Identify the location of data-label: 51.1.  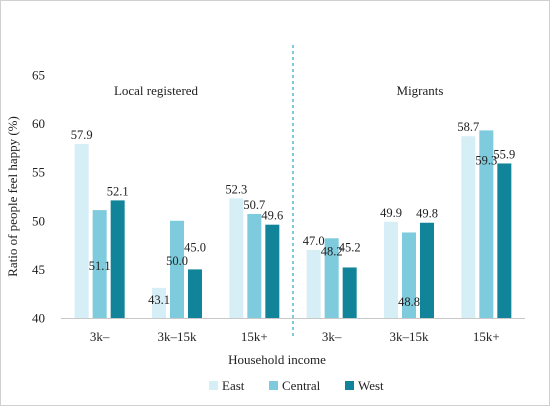
(100, 266).